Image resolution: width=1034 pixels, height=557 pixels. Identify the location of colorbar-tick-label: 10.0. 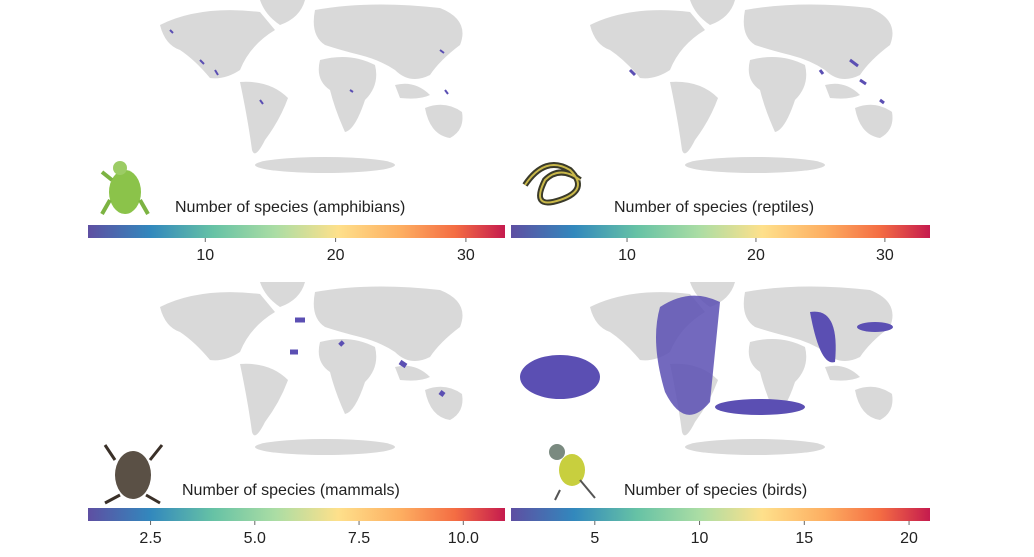
(463, 538).